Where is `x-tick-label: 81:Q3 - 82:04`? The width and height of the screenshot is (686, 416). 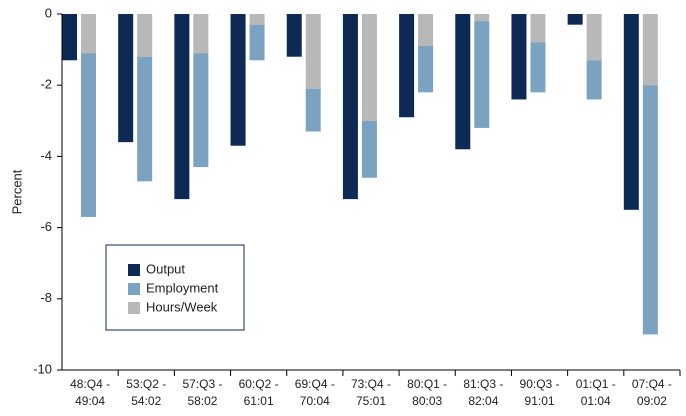 x-tick-label: 81:Q3 - 82:04 is located at coordinates (483, 392).